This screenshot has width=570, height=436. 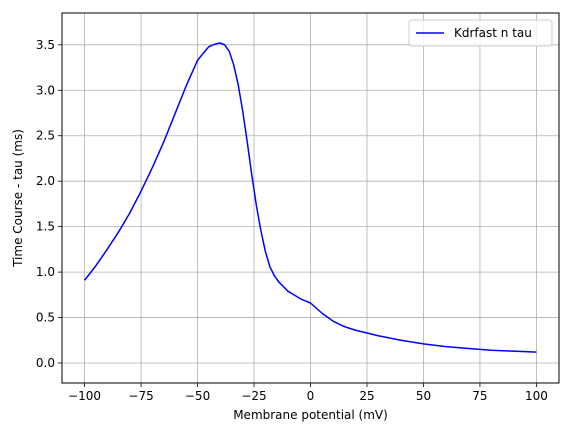 I want to click on x-axis-ticks: −100 −75 −50 −25 0 25 50 75 100, so click(x=308, y=393).